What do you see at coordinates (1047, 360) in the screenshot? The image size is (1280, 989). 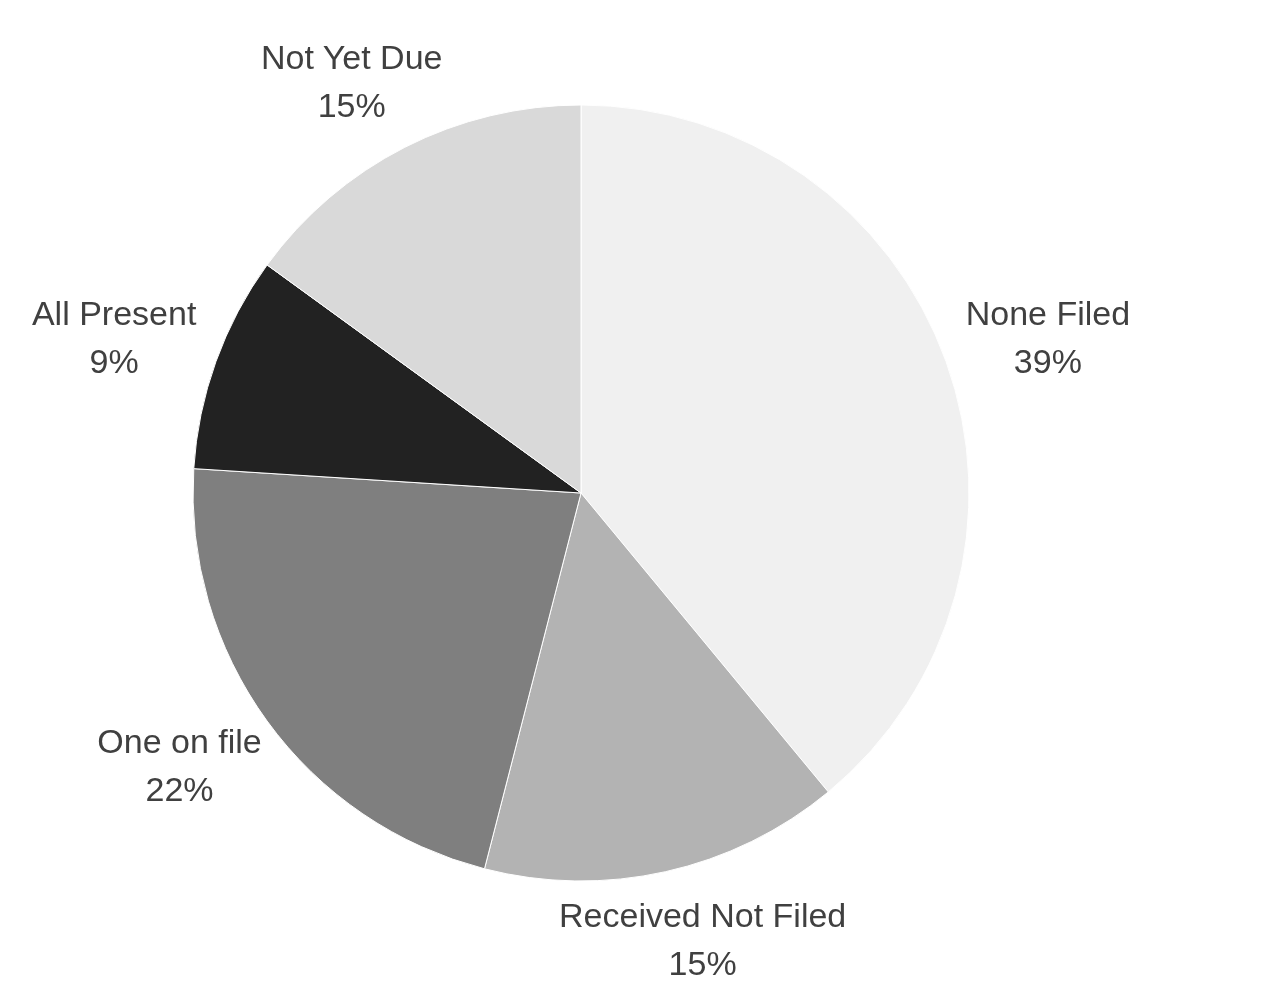 I see `data-label: 39%` at bounding box center [1047, 360].